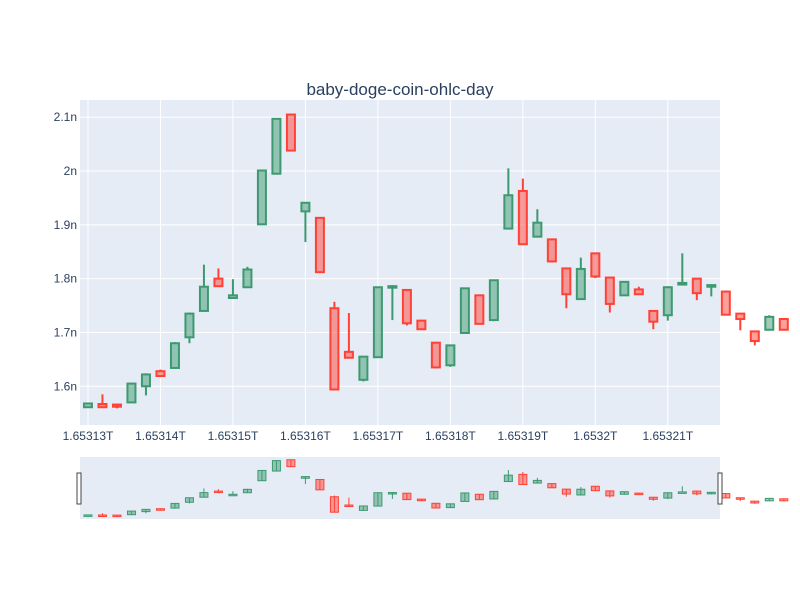 This screenshot has height=600, width=800. What do you see at coordinates (79, 488) in the screenshot?
I see `range-slider-left-handle` at bounding box center [79, 488].